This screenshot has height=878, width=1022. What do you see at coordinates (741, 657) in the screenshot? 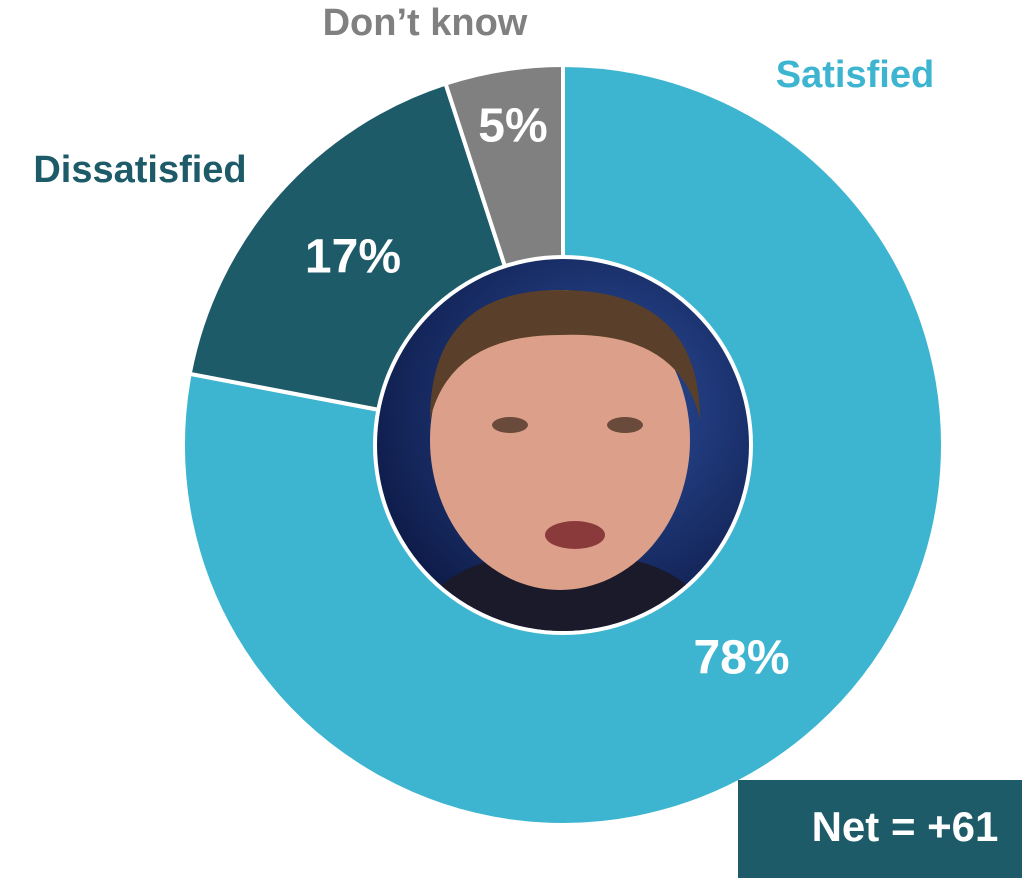
I see `value-label: 78%` at bounding box center [741, 657].